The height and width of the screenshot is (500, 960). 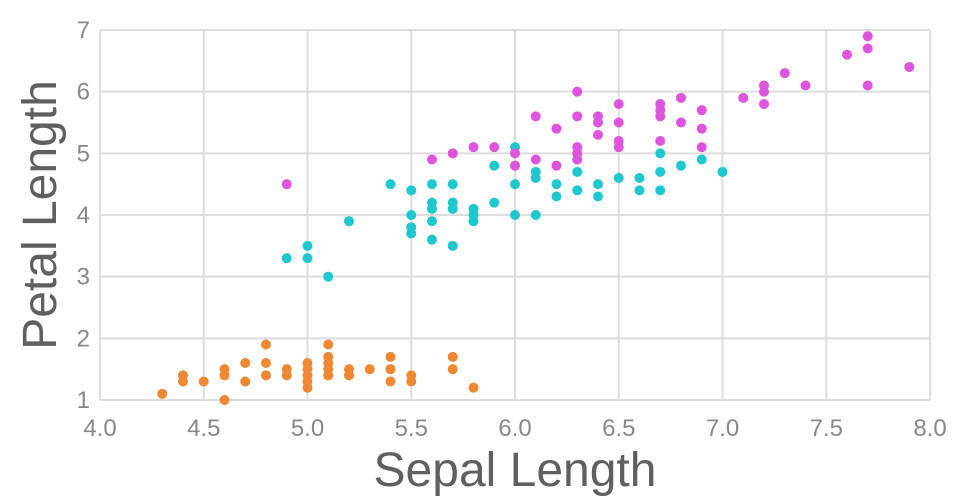 I want to click on x-tick-label: 5.5, so click(x=411, y=428).